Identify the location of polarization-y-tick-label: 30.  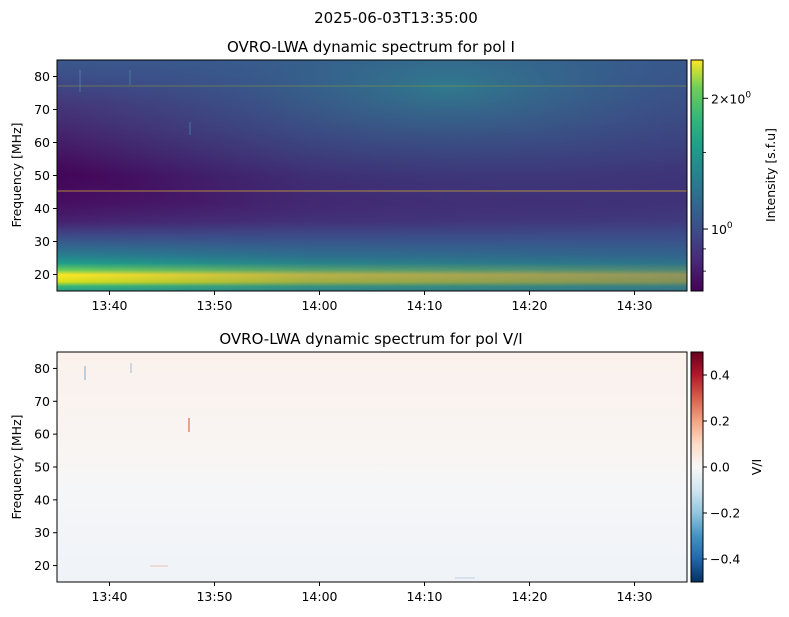
(42, 532).